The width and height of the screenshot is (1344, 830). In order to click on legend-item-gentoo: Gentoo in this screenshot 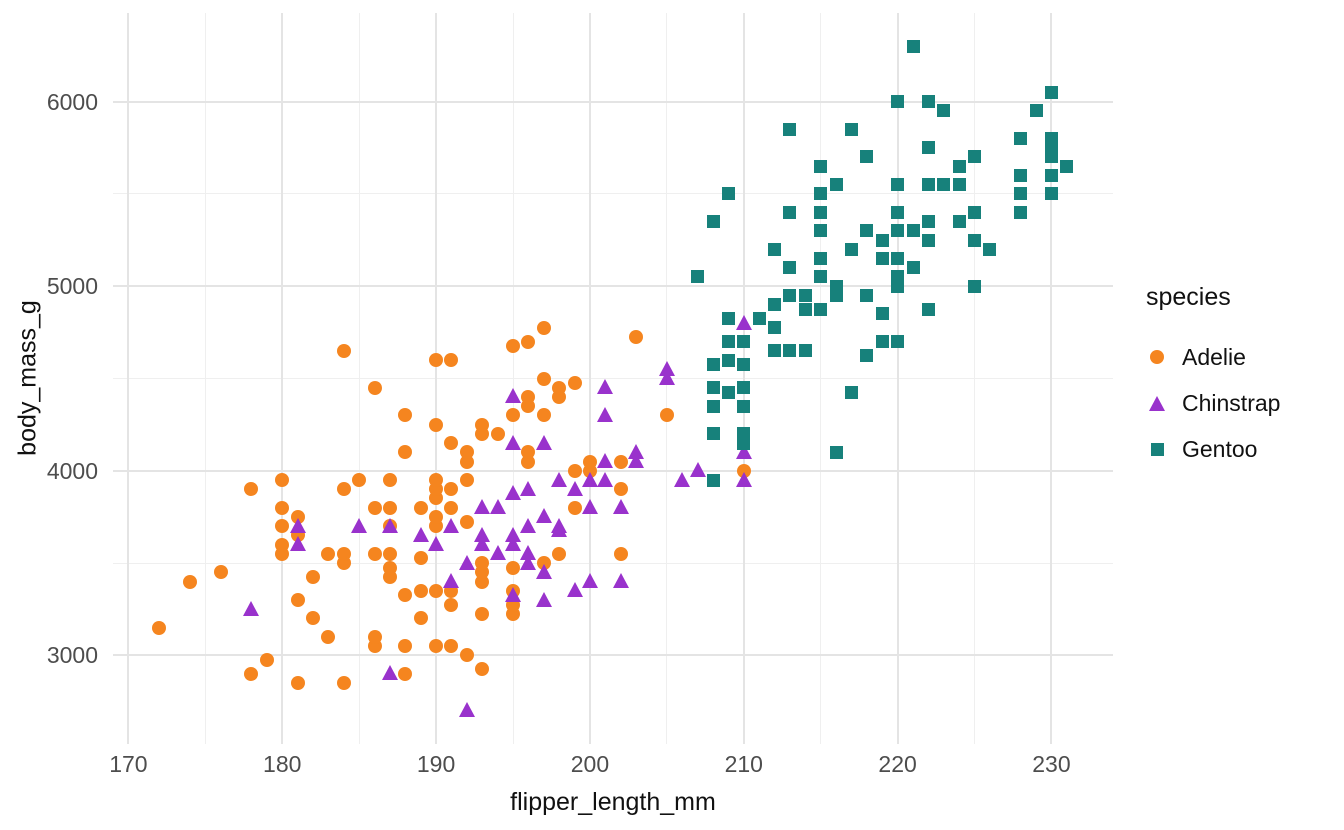, I will do `click(1243, 449)`.